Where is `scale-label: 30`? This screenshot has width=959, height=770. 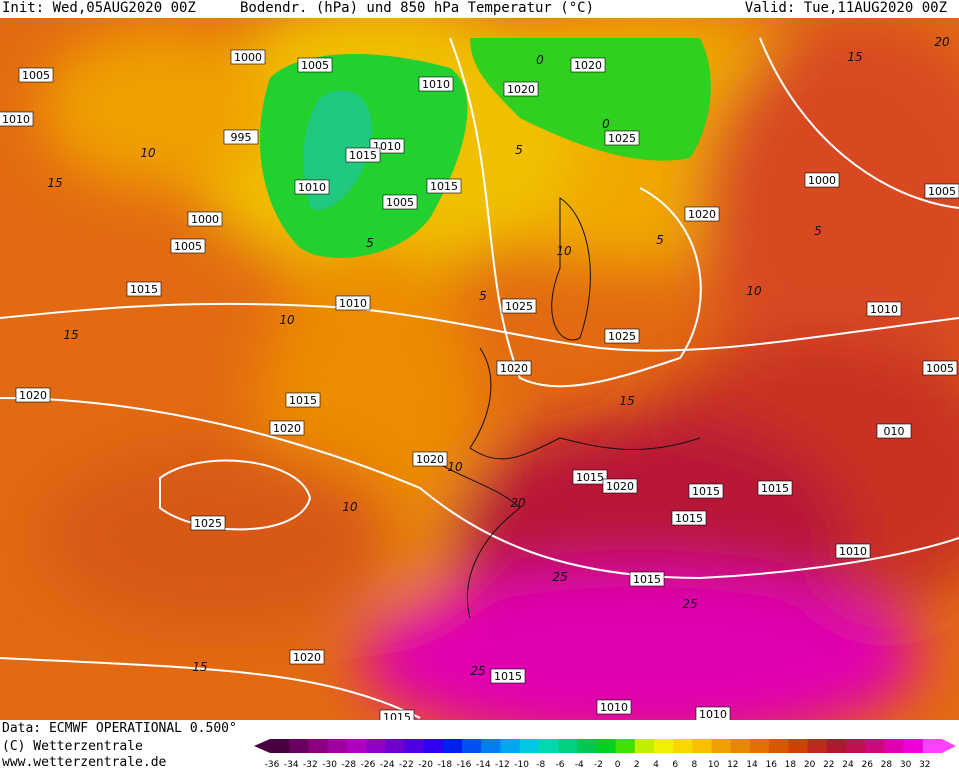
scale-label: 30 is located at coordinates (906, 765).